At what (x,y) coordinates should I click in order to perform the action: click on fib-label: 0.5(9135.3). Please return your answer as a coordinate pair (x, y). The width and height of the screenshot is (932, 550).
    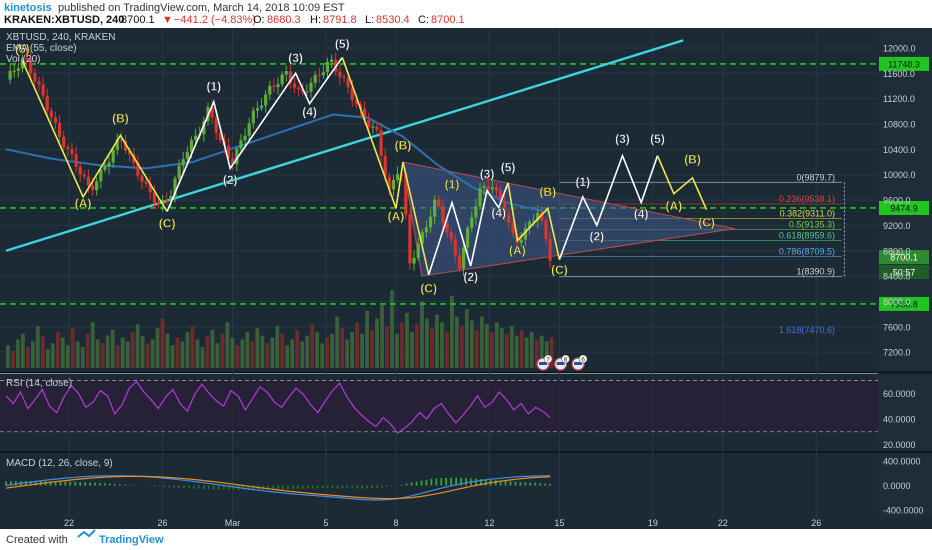
    Looking at the image, I should click on (812, 225).